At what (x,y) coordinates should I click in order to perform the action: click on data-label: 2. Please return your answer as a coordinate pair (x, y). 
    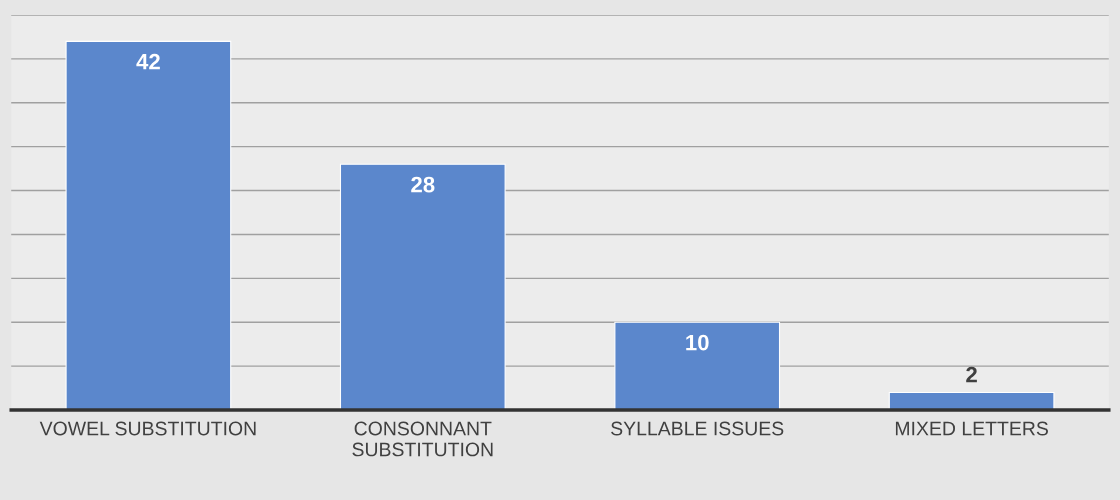
    Looking at the image, I should click on (971, 374).